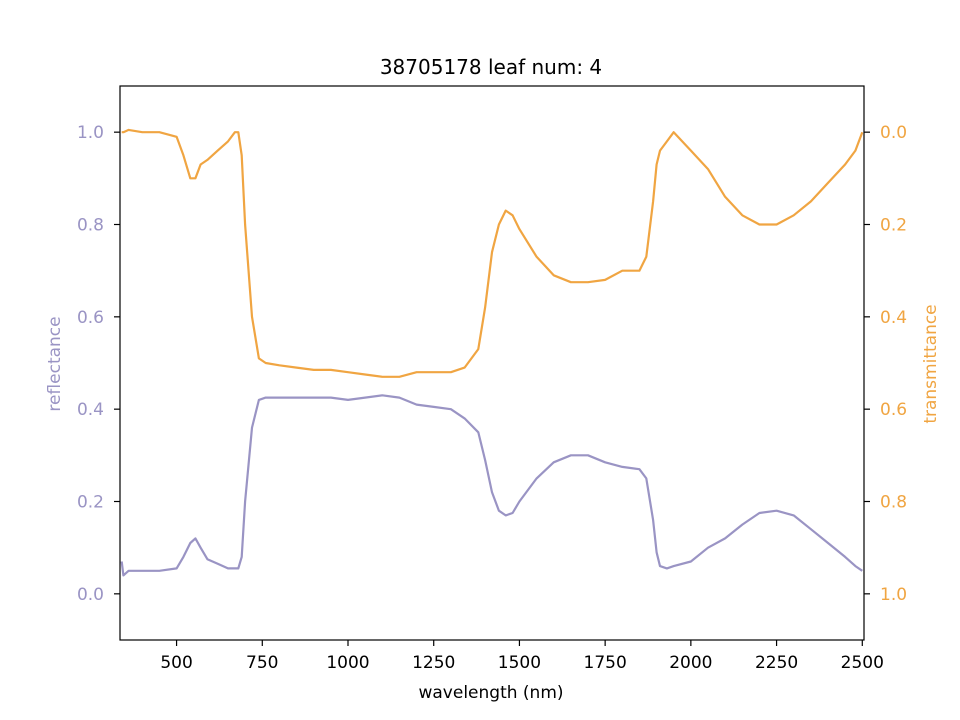 The height and width of the screenshot is (720, 960). What do you see at coordinates (490, 693) in the screenshot?
I see `x-axis-label: wavelength (nm)` at bounding box center [490, 693].